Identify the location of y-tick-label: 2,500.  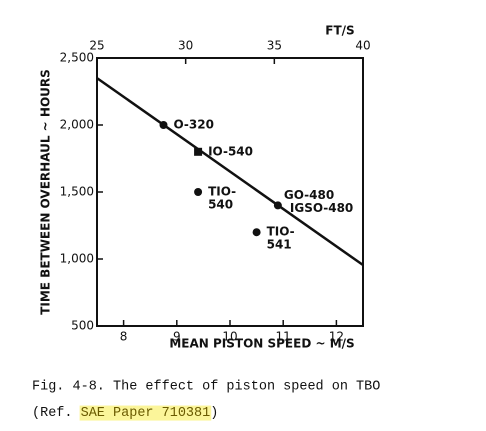
(77, 58).